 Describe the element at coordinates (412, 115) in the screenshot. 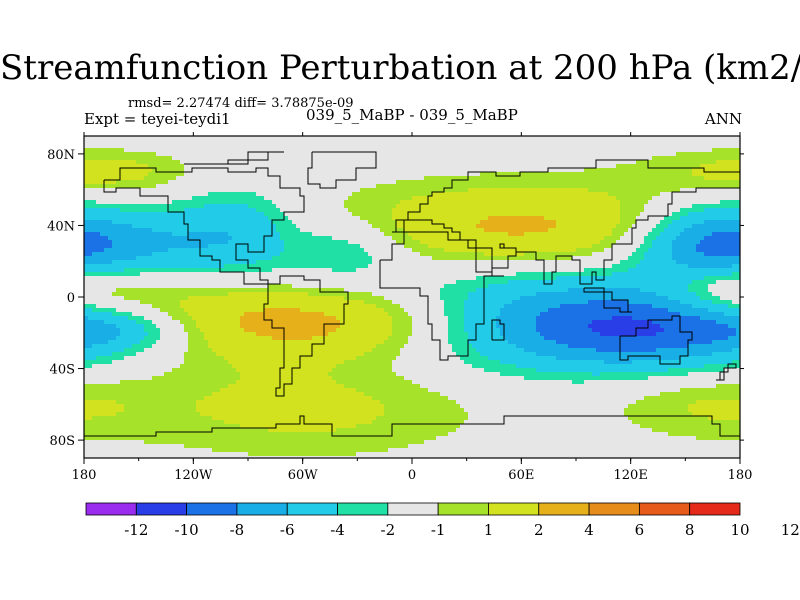

I see `case-label: 039_5_MaBP - 039_5_MaBP` at that location.